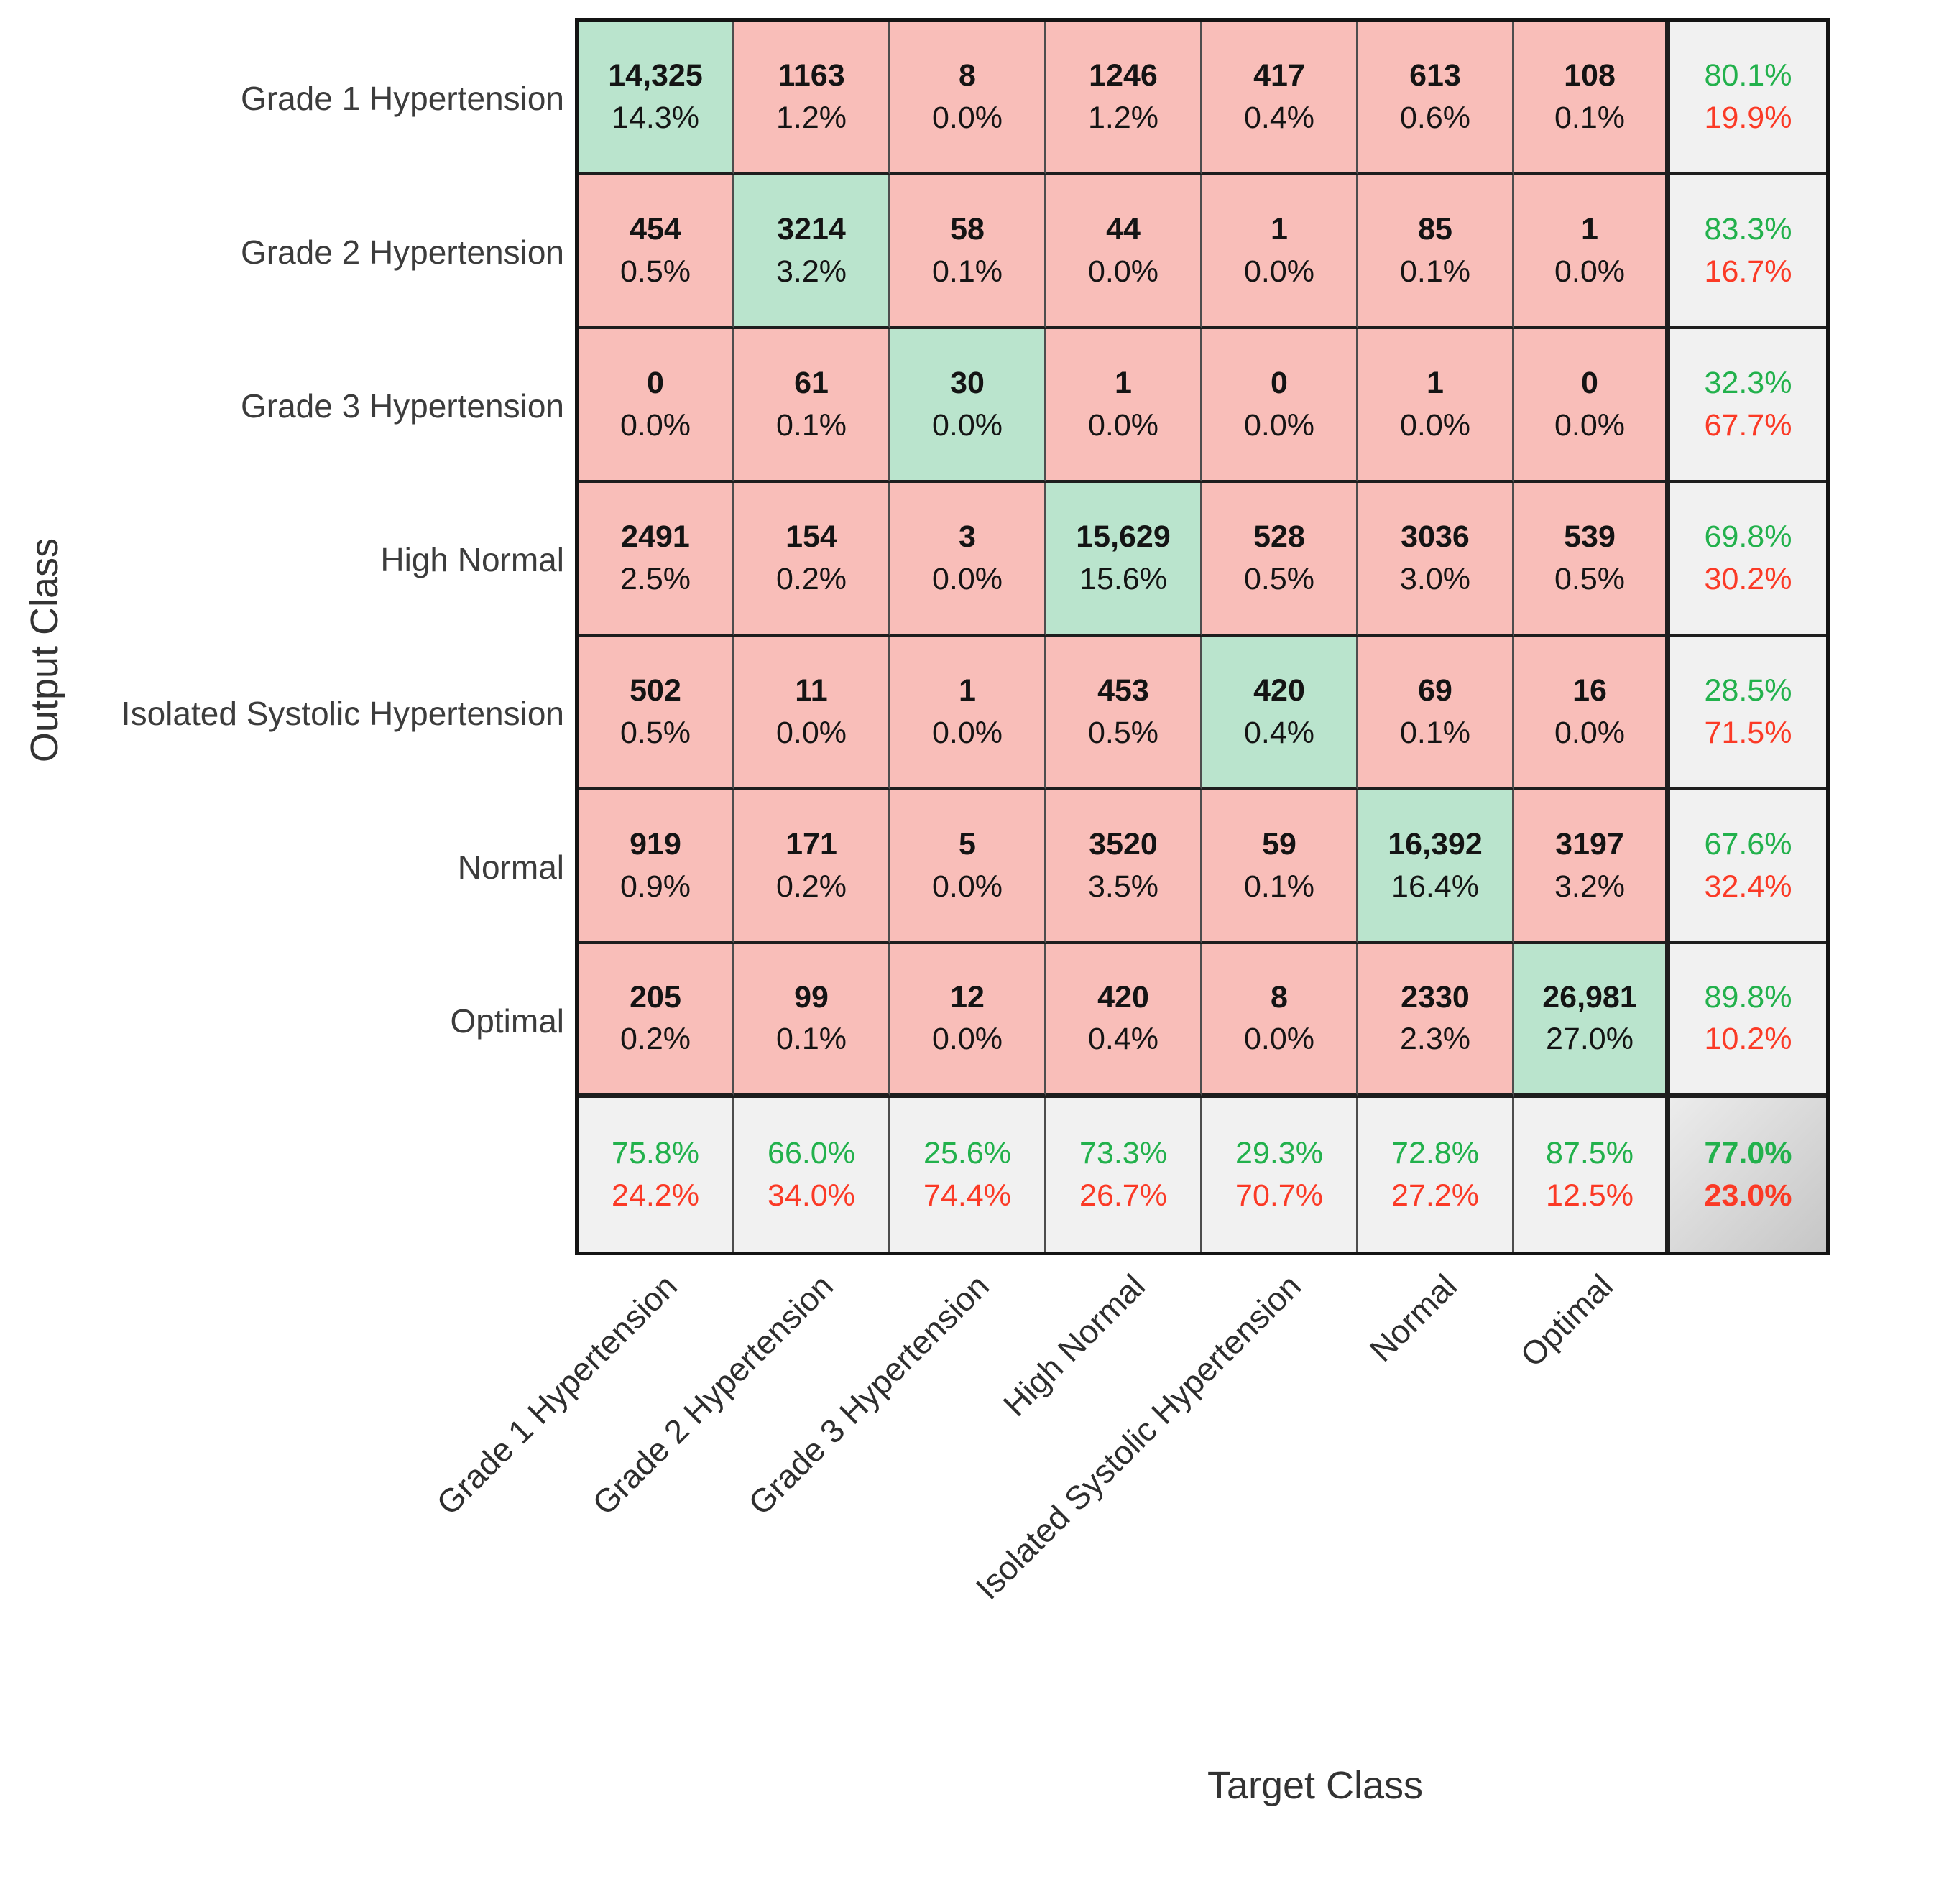 The image size is (1949, 1904). Describe the element at coordinates (1748, 733) in the screenshot. I see `row-summary-bad-percent: 71.5%` at that location.